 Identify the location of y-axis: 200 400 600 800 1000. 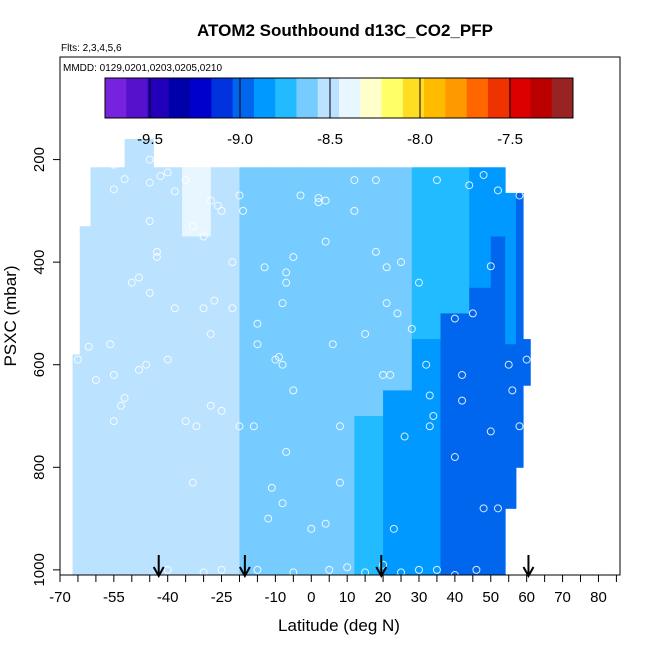
(45, 367).